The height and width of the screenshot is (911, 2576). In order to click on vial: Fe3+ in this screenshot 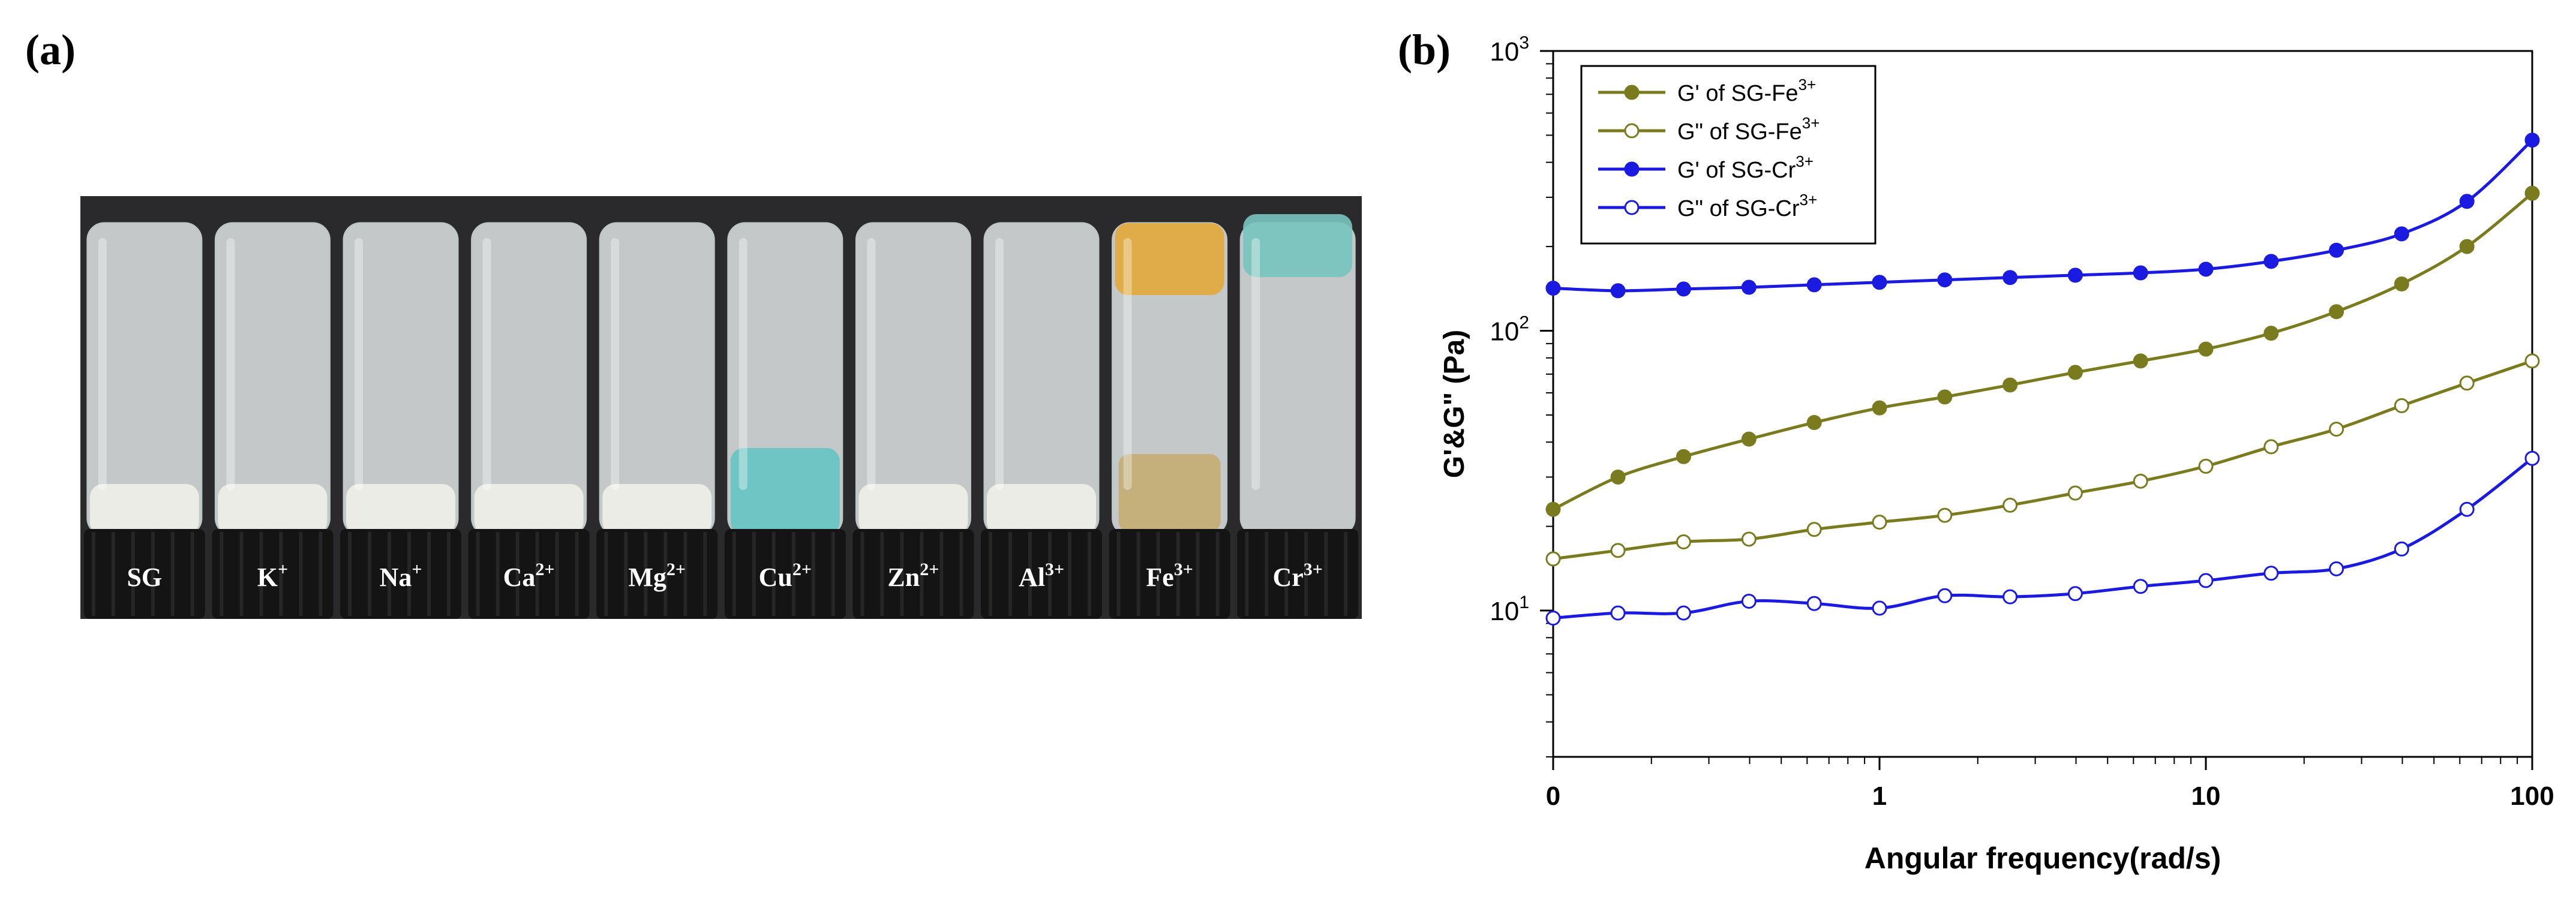, I will do `click(1169, 420)`.